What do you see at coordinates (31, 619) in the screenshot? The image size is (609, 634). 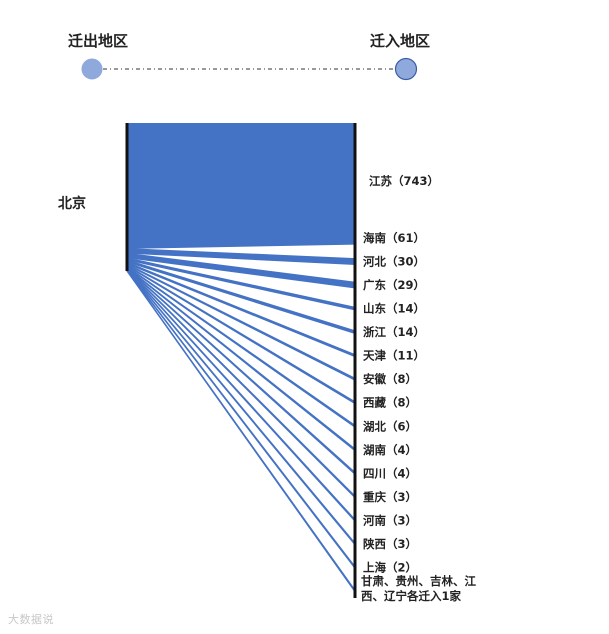 I see `watermark: 大数据说` at bounding box center [31, 619].